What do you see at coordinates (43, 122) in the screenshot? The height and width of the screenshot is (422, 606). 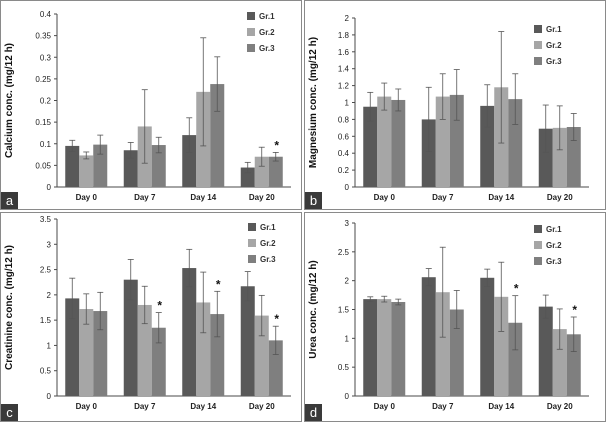 I see `y-tick-label: 0.15` at bounding box center [43, 122].